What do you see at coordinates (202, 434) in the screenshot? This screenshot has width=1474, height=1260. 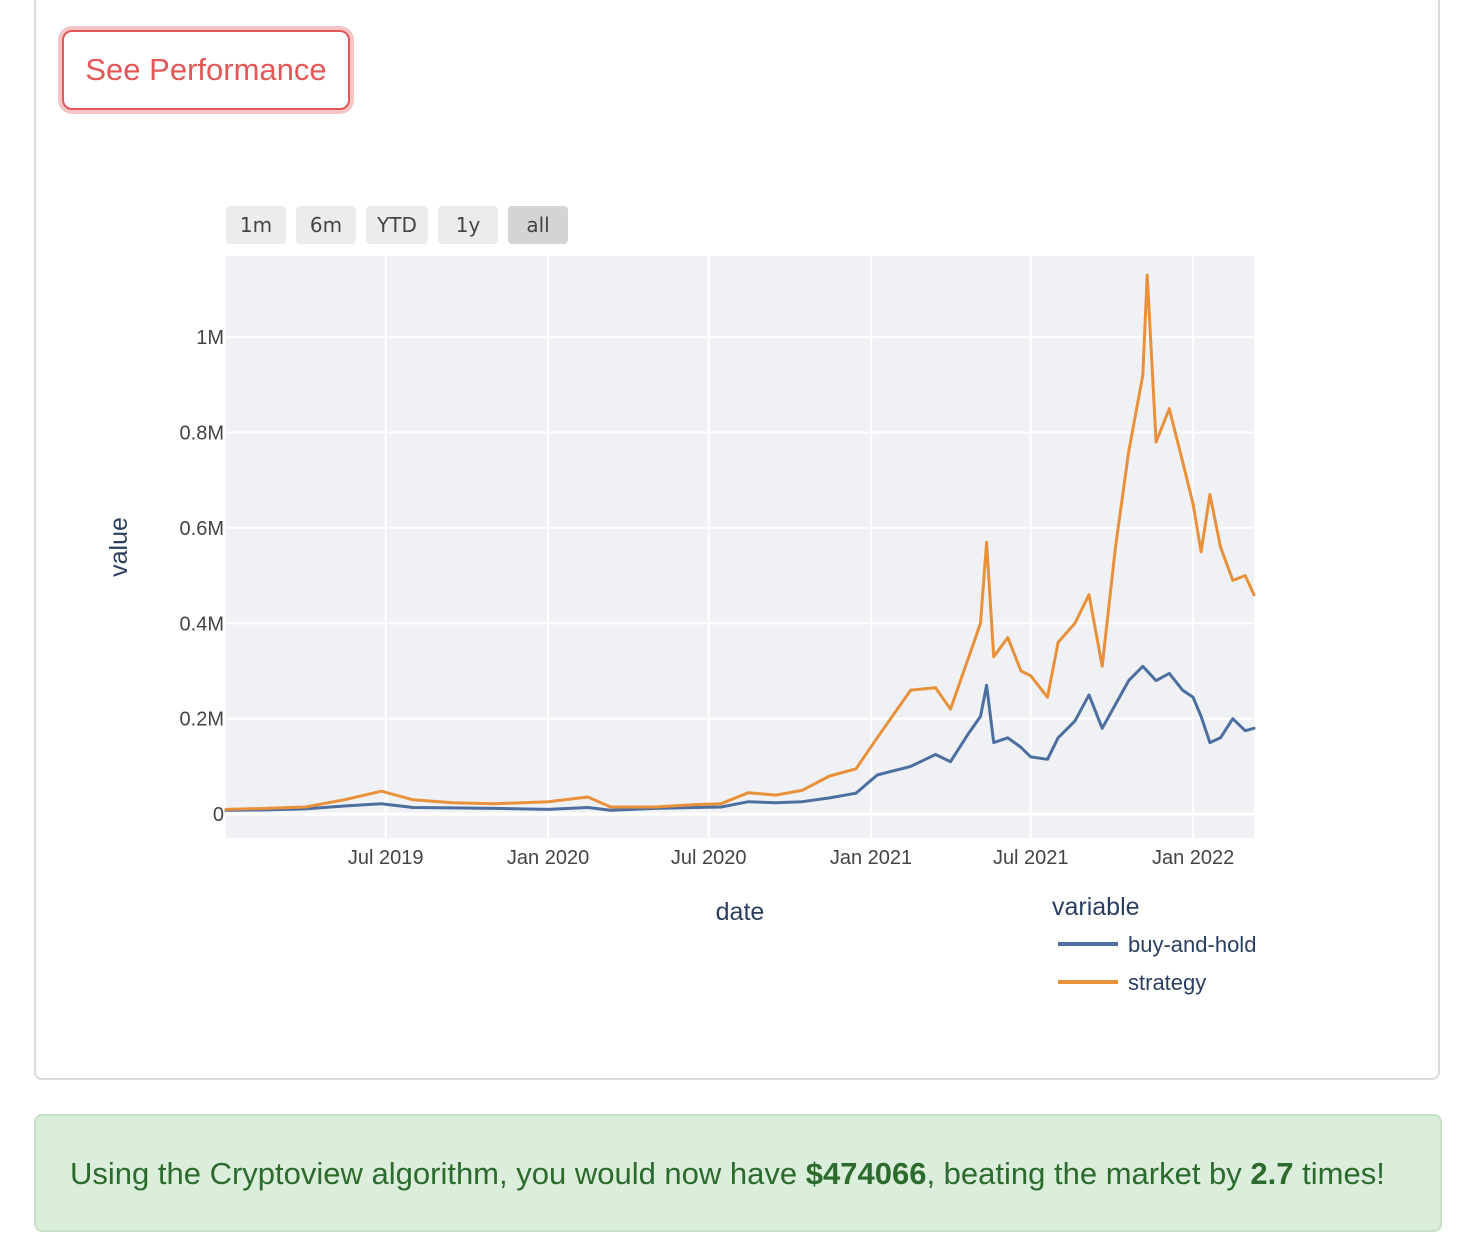 I see `y-tick-label: 0.8M` at bounding box center [202, 434].